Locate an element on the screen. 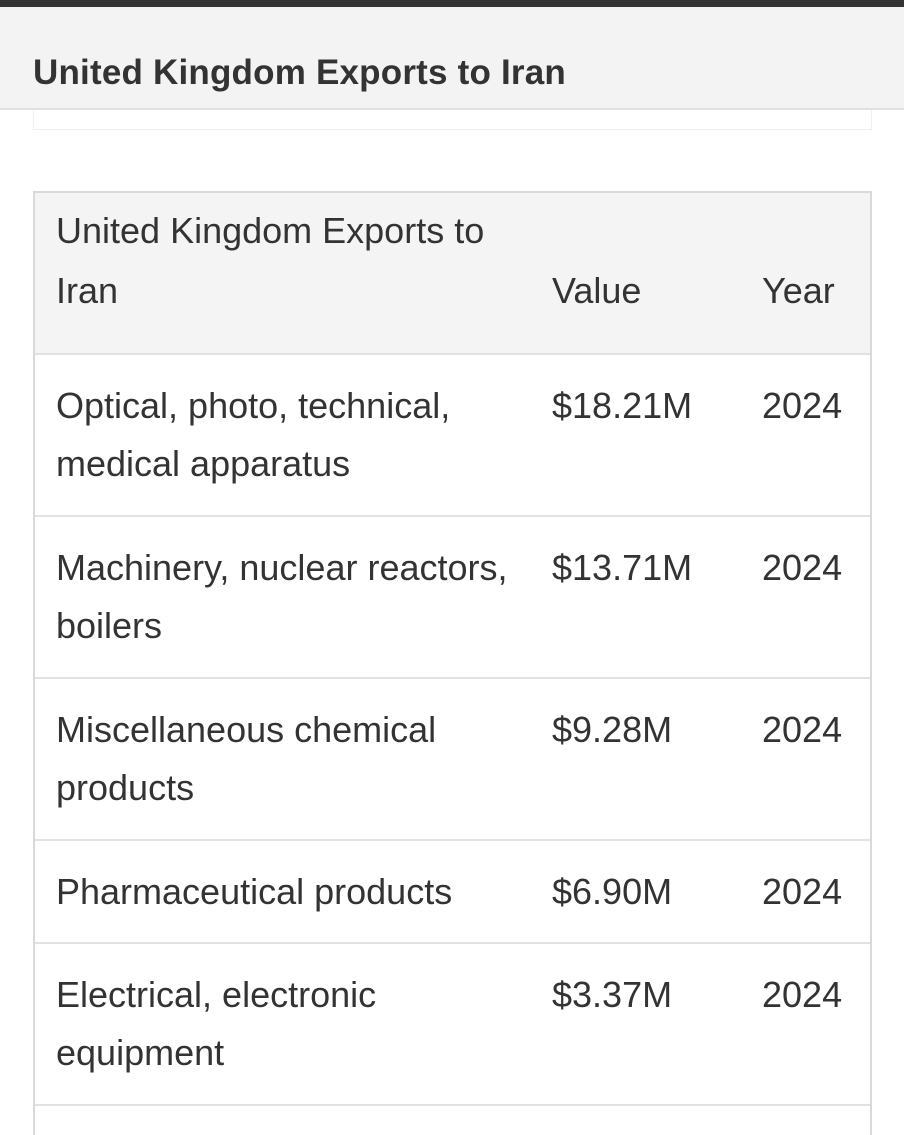 The height and width of the screenshot is (1135, 904). section-header: United Kingdom Exports to Iran is located at coordinates (452, 58).